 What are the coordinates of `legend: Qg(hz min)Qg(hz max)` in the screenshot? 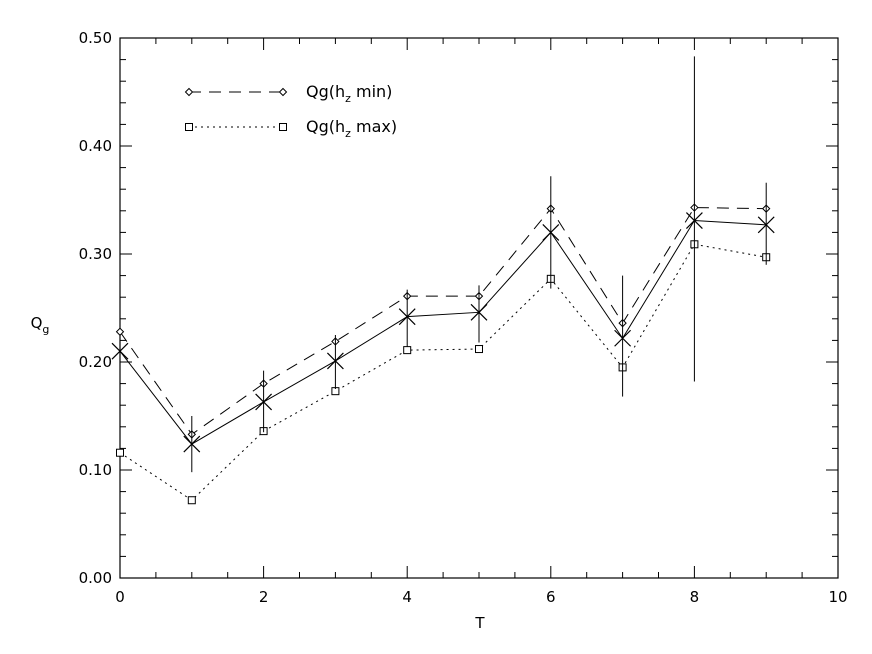 It's located at (290, 111).